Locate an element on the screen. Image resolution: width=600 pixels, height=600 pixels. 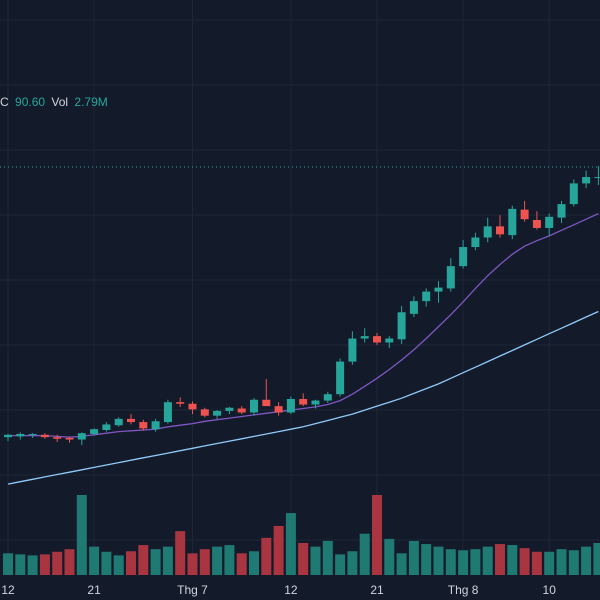
x-tick-label: Thg 7 is located at coordinates (192, 590).